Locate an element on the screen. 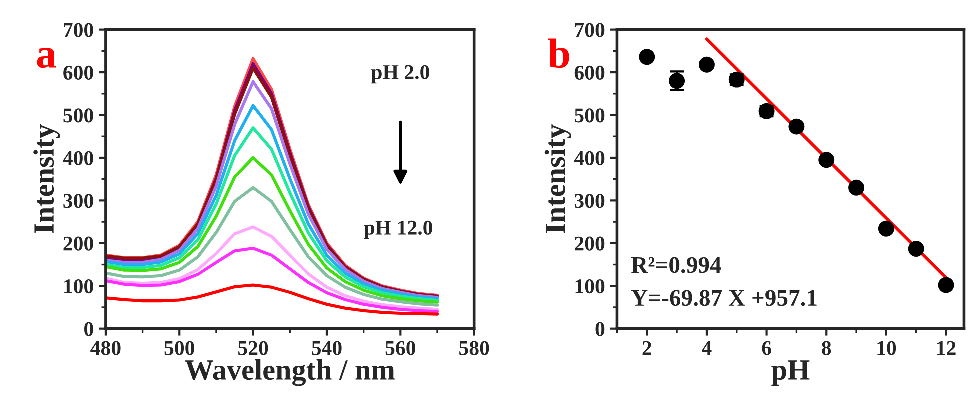  x-tick-label: 10 is located at coordinates (887, 348).